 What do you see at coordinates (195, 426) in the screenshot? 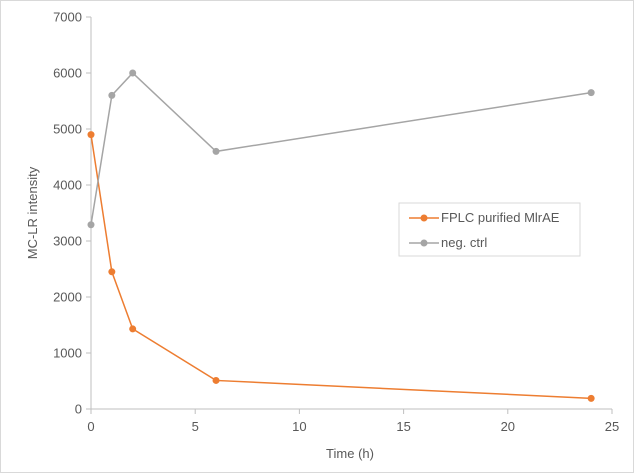
I see `x-tick-label: 5` at bounding box center [195, 426].